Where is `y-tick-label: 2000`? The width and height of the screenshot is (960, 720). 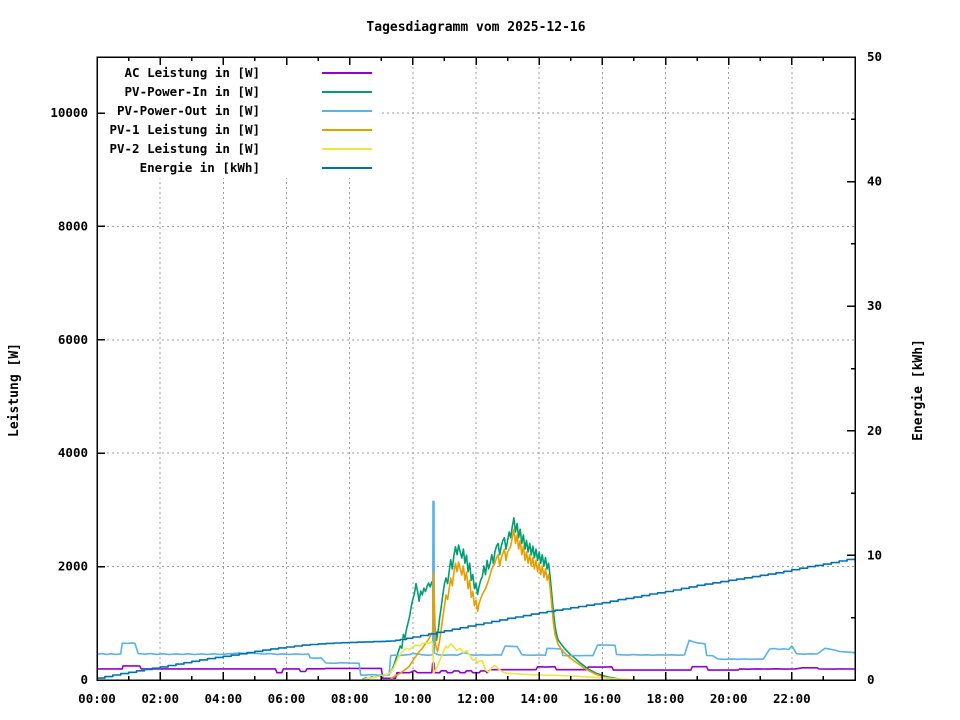
y-tick-label: 2000 is located at coordinates (73, 566).